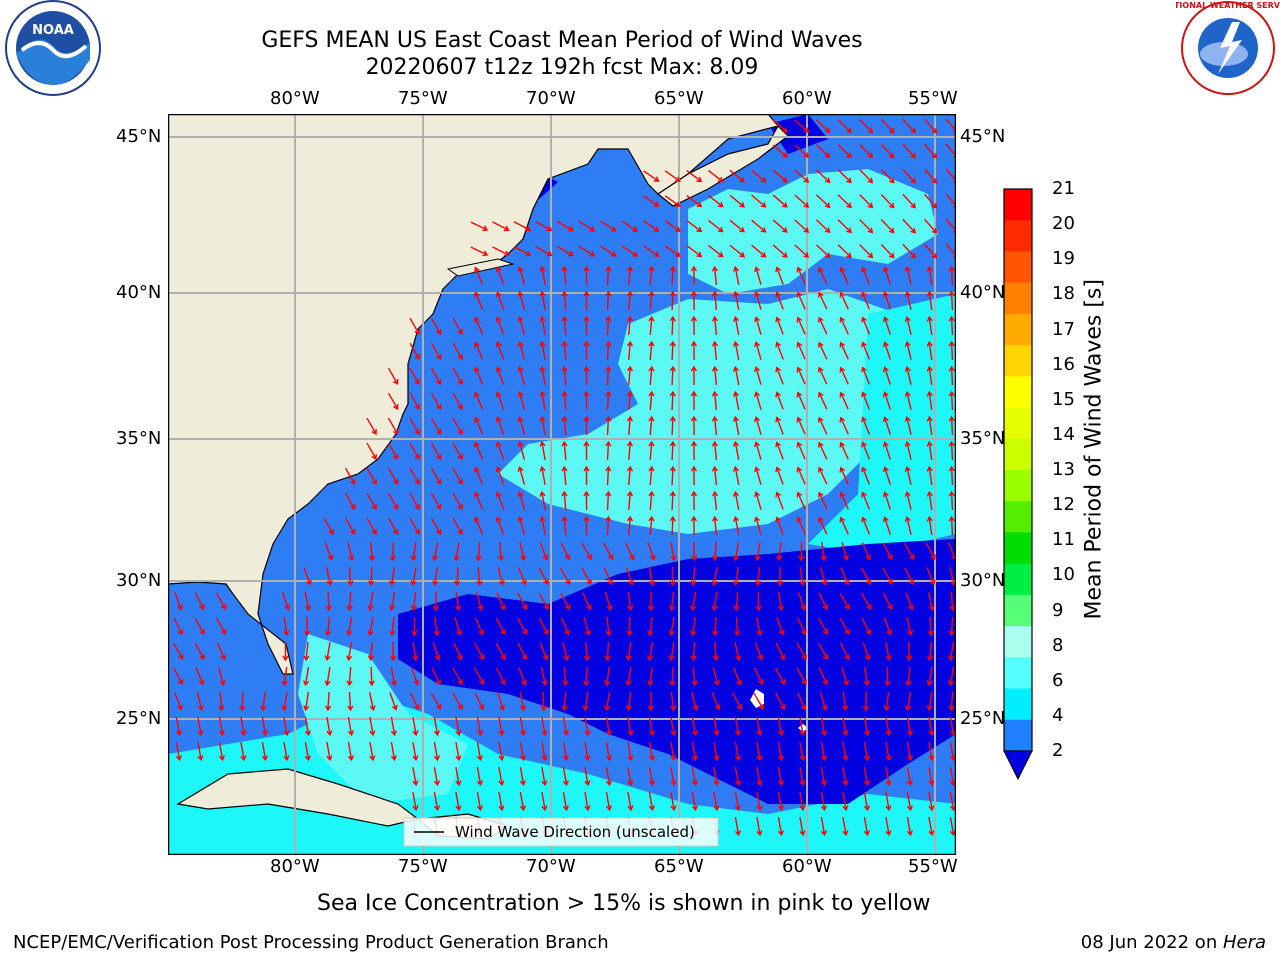  Describe the element at coordinates (983, 580) in the screenshot. I see `lat-tick-right-30n: 30°N` at that location.